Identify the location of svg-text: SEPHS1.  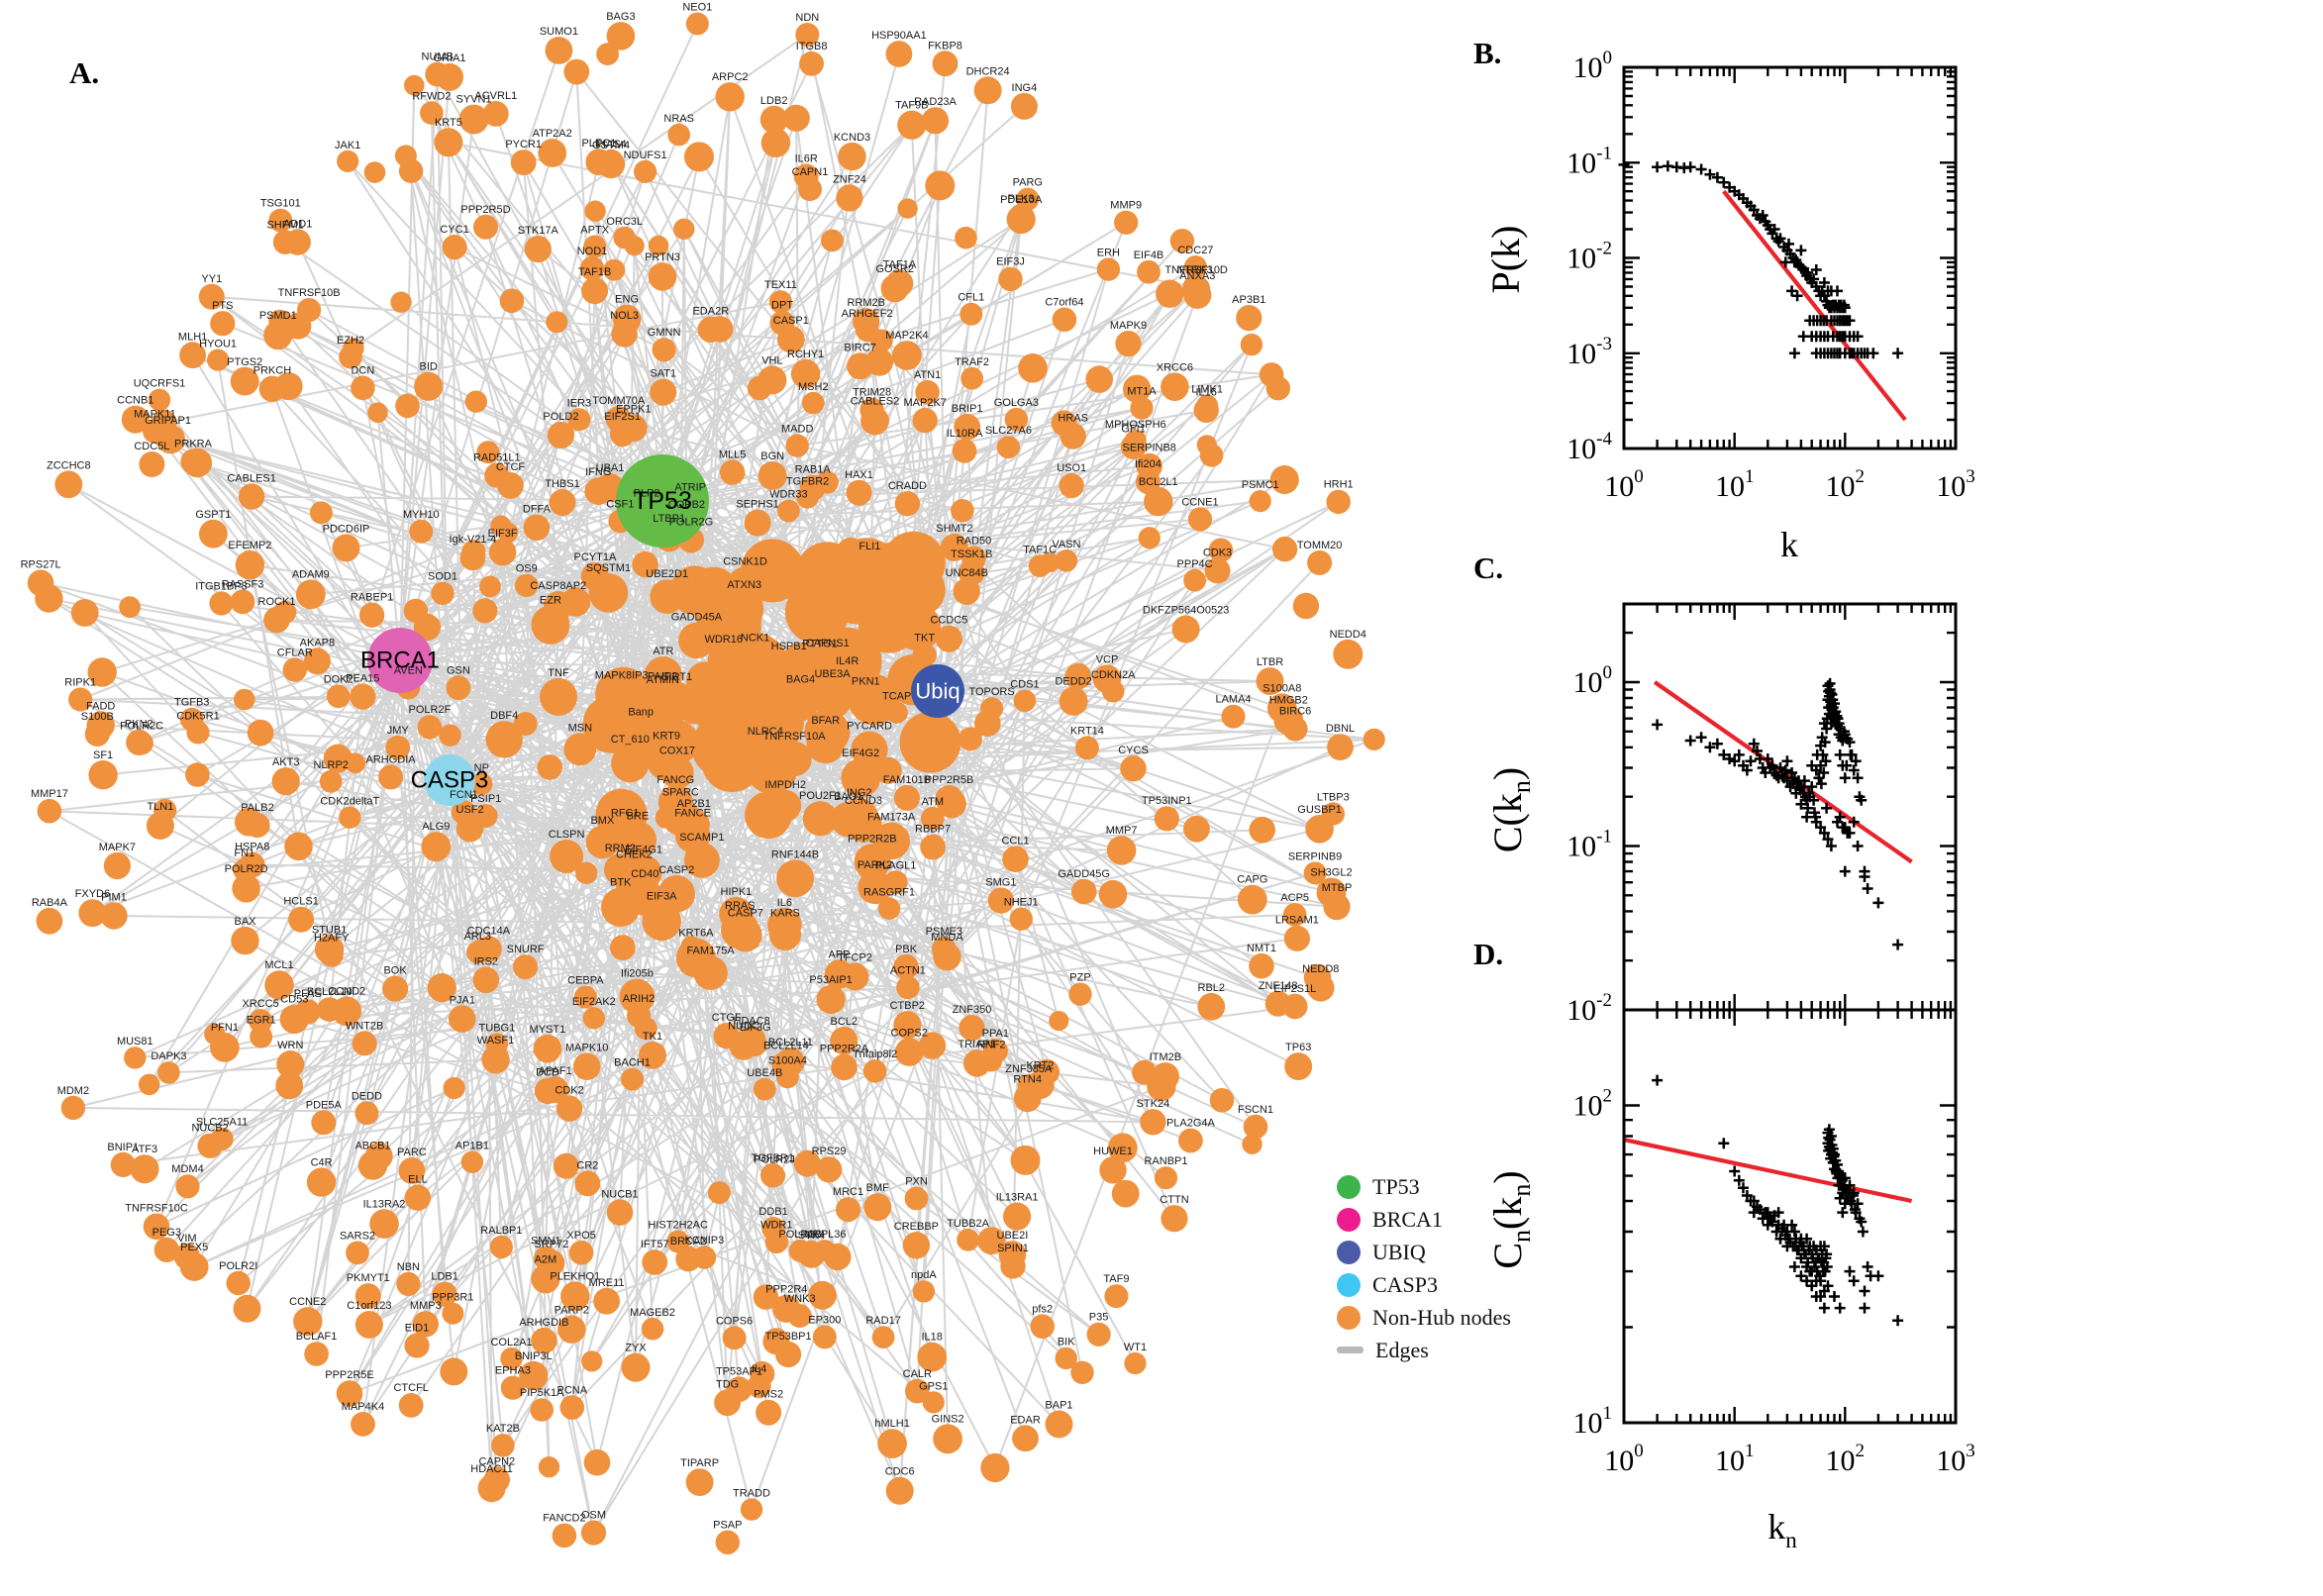
(757, 505).